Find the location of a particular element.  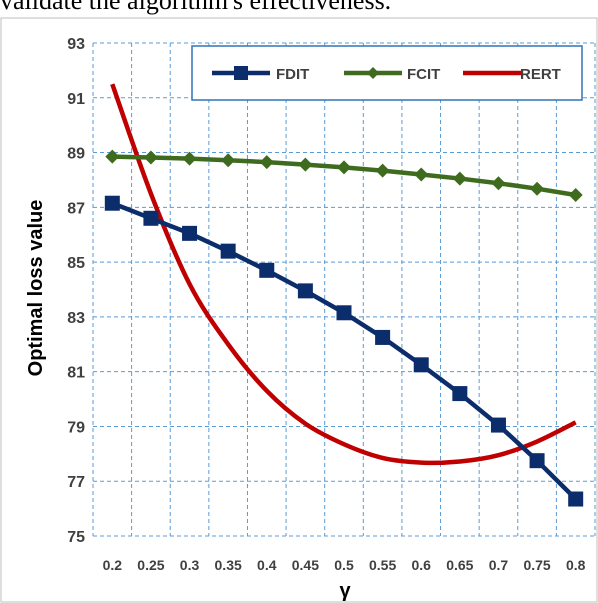

x-tick-label: 0.4 is located at coordinates (267, 565).